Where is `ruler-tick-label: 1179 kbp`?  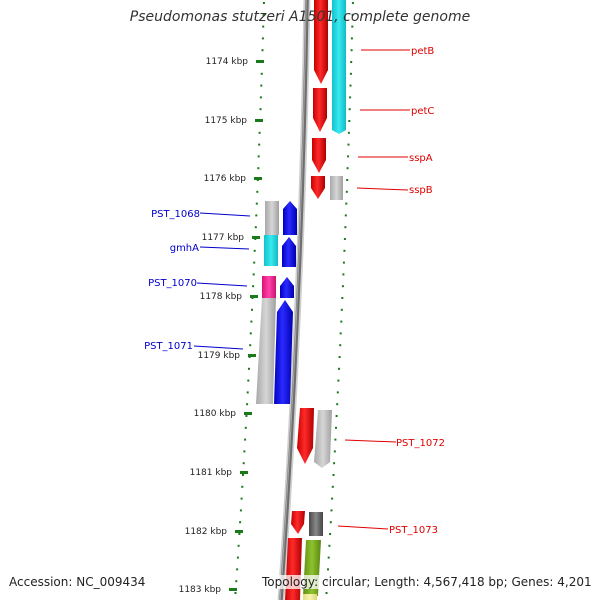
ruler-tick-label: 1179 kbp is located at coordinates (219, 356).